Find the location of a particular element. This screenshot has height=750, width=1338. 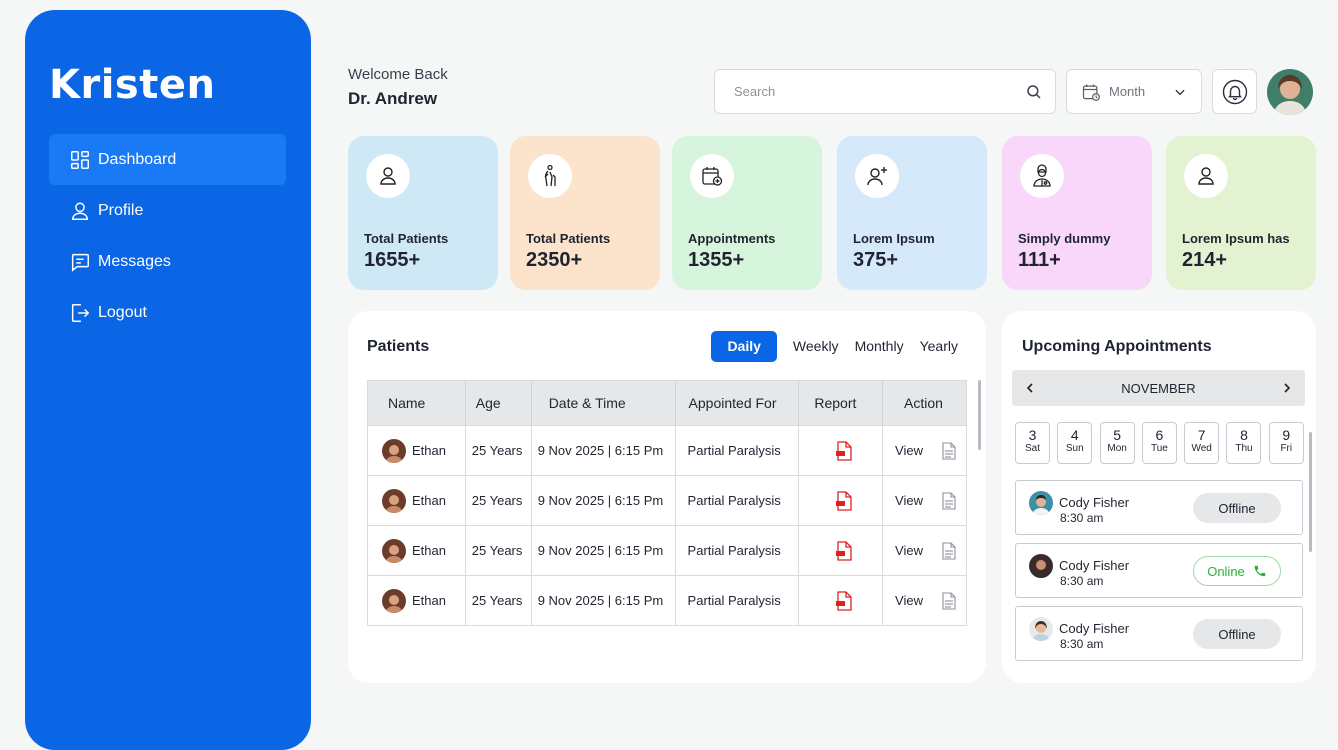

day-strip: 3 Sat 4 Sun 5 Mon 6 Tue 7 Wed 8 Thu 9 Fri is located at coordinates (1163, 443).